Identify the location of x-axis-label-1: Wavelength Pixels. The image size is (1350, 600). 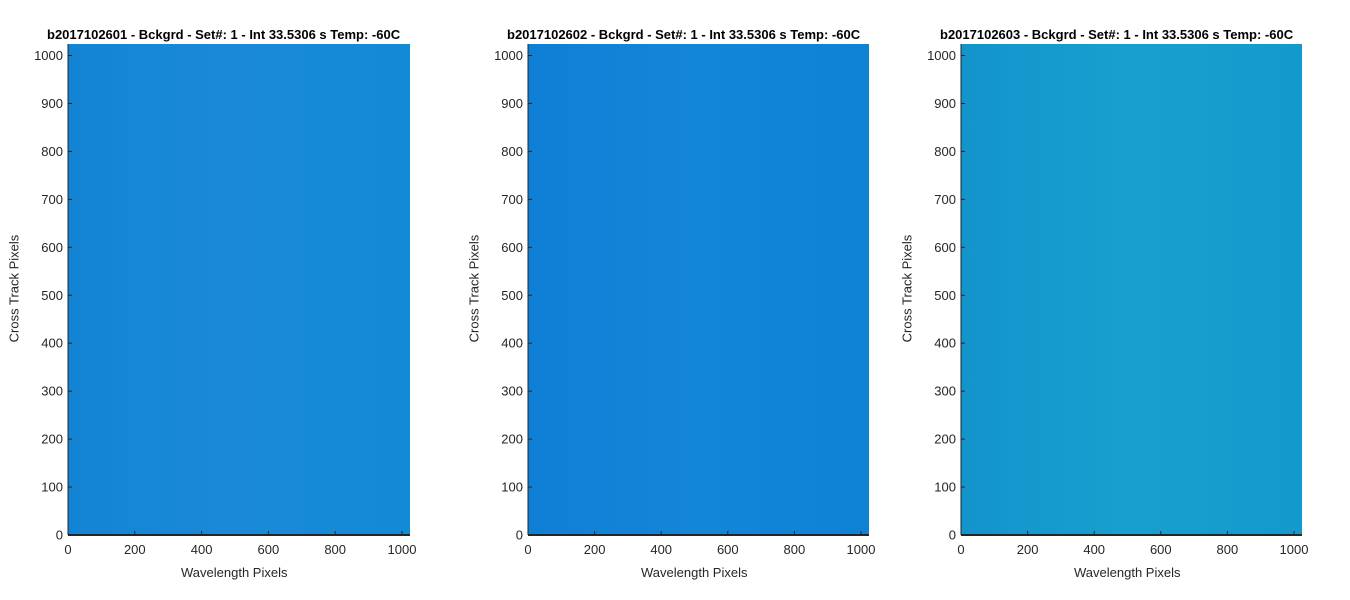
(234, 572).